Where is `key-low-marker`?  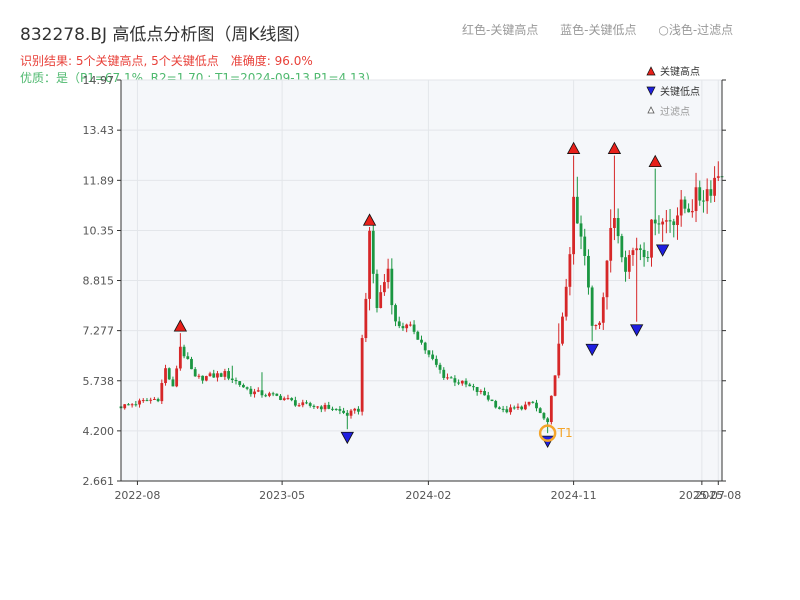 key-low-marker is located at coordinates (636, 330).